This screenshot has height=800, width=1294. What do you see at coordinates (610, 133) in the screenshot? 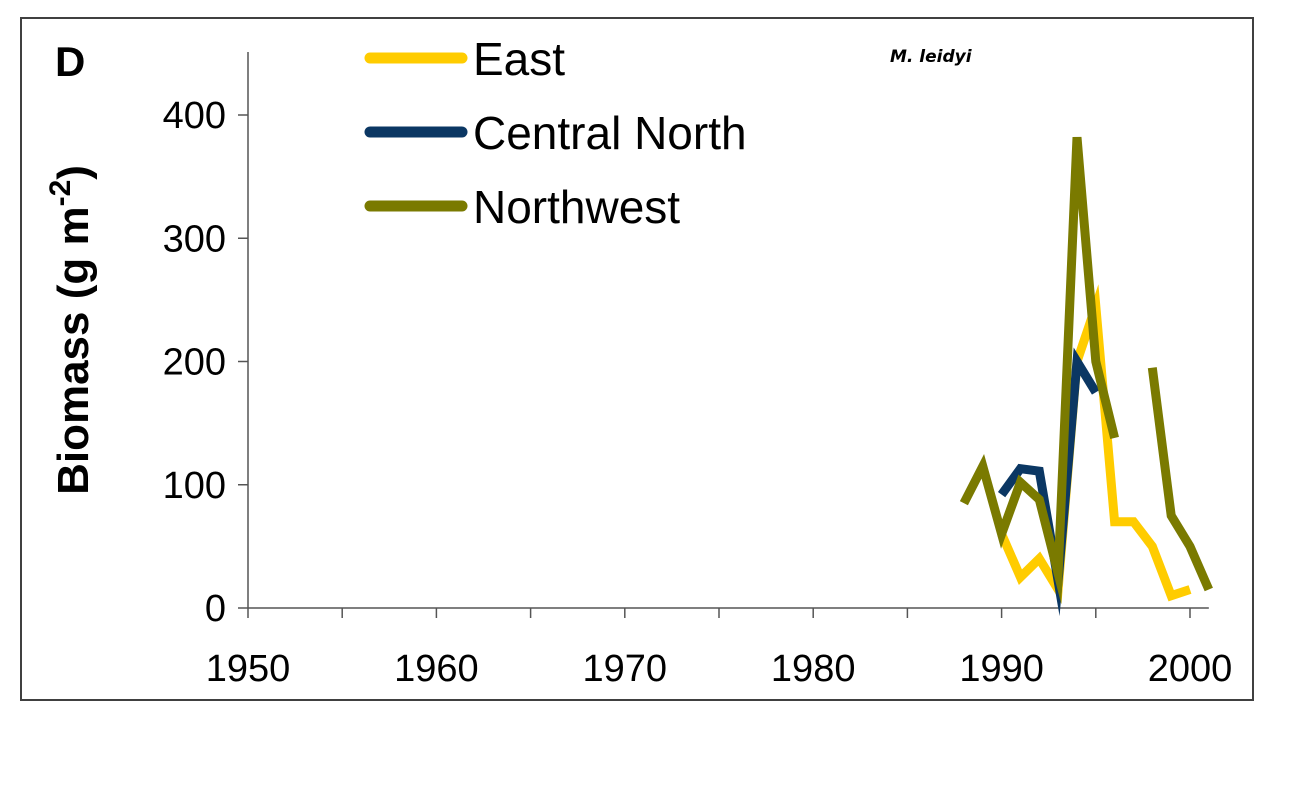
I see `legend-label-central-north: Central North` at bounding box center [610, 133].